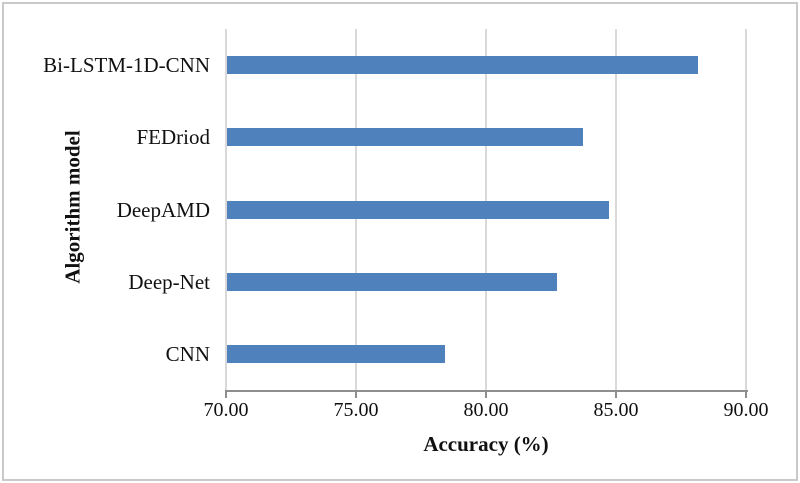 The height and width of the screenshot is (483, 800). Describe the element at coordinates (616, 410) in the screenshot. I see `x-tick-label: 85.00` at that location.